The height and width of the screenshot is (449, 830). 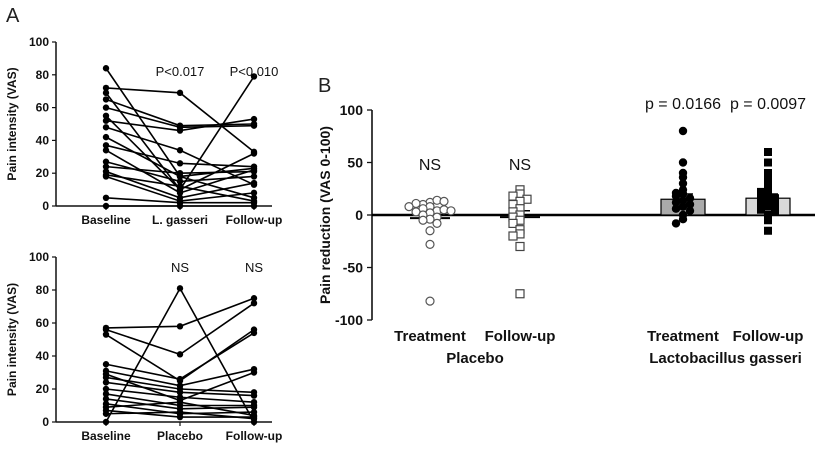 What do you see at coordinates (43, 140) in the screenshot?
I see `y-tick-label: 40` at bounding box center [43, 140].